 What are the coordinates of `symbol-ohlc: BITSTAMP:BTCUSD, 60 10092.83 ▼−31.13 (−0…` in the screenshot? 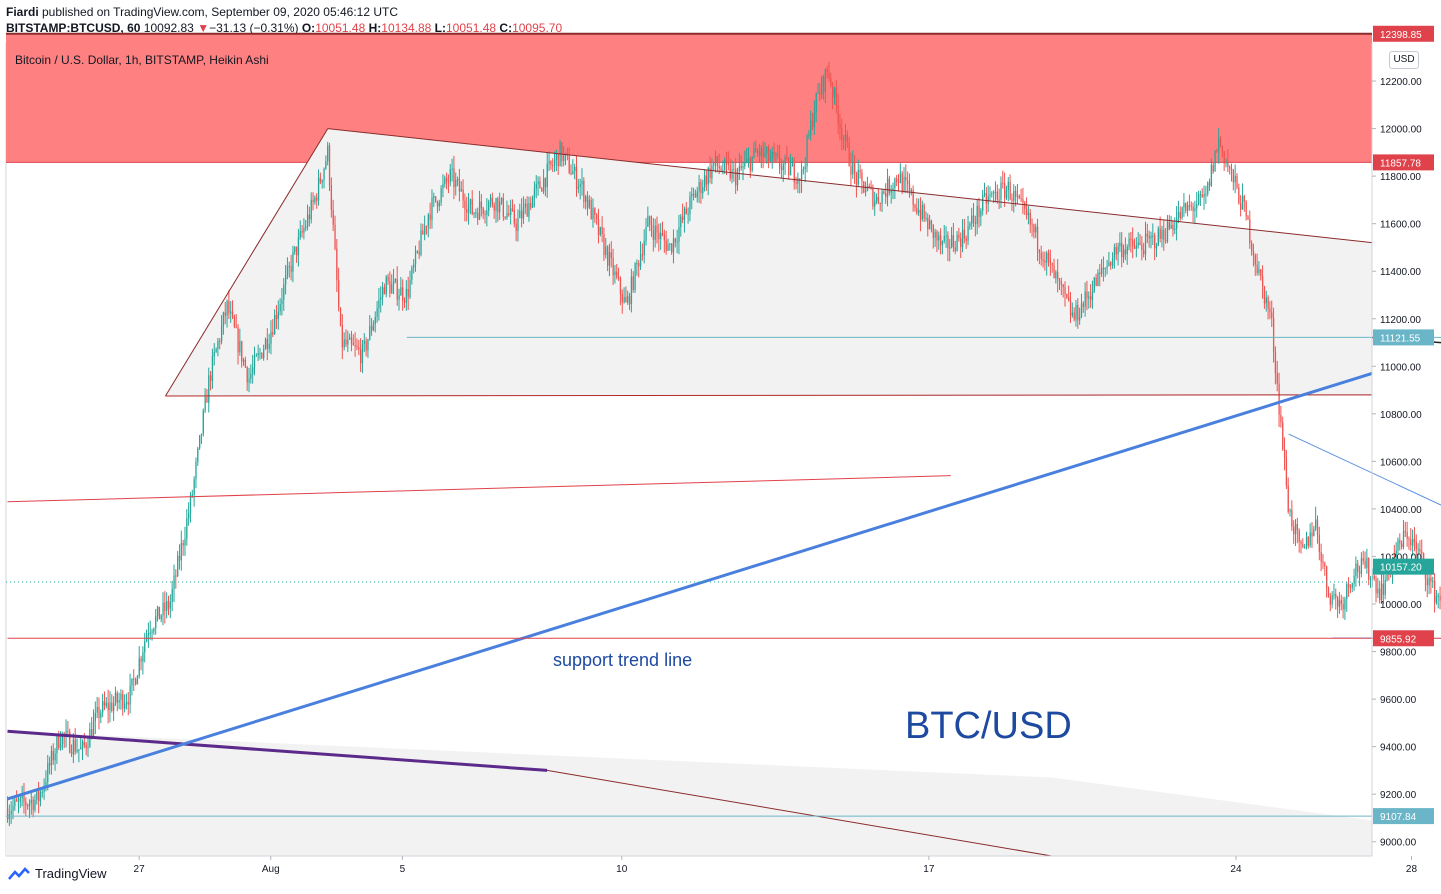 It's located at (284, 28).